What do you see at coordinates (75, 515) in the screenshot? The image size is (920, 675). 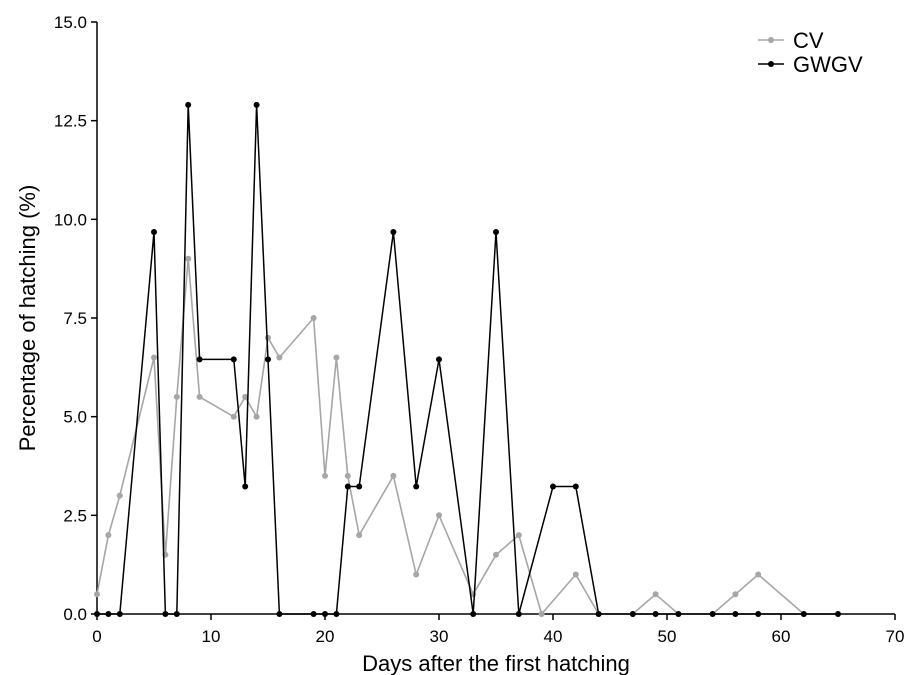 I see `y-tick-label: 2.5` at bounding box center [75, 515].